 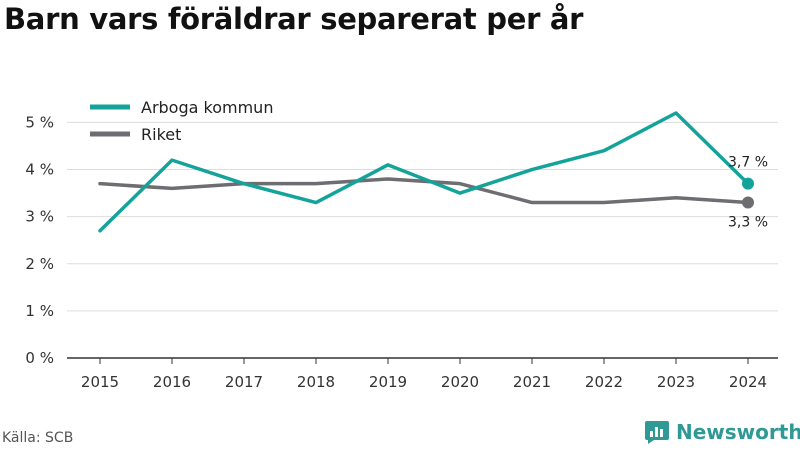 I want to click on y-tick-label: 0 %, so click(x=39, y=358).